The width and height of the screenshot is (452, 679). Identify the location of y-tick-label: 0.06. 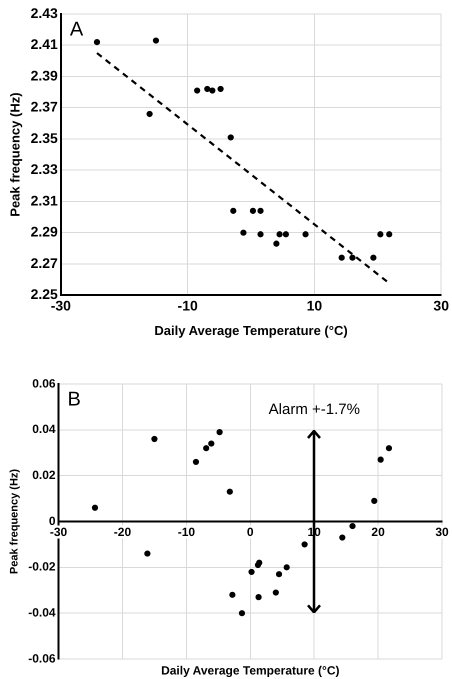
(44, 383).